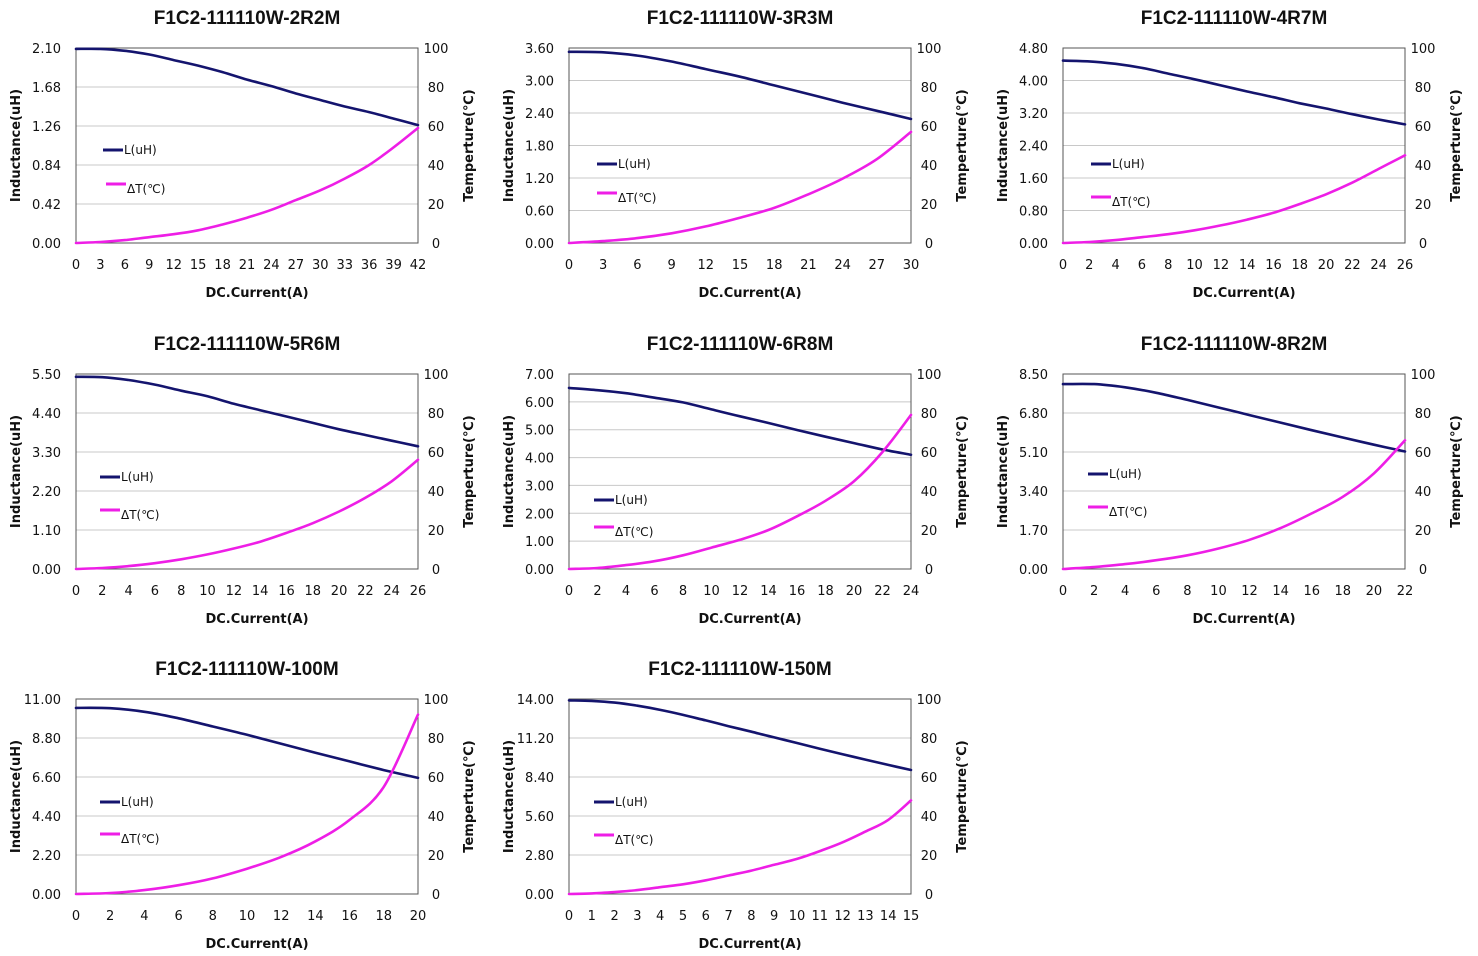 The width and height of the screenshot is (1478, 956). Describe the element at coordinates (1033, 492) in the screenshot. I see `y-tick-label: 3.40` at that location.